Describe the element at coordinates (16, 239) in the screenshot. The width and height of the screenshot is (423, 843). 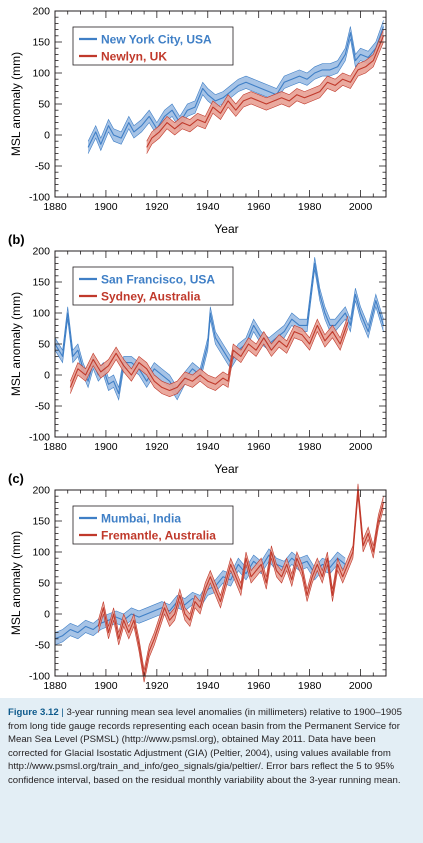
I see `panel-label: (b)` at that location.